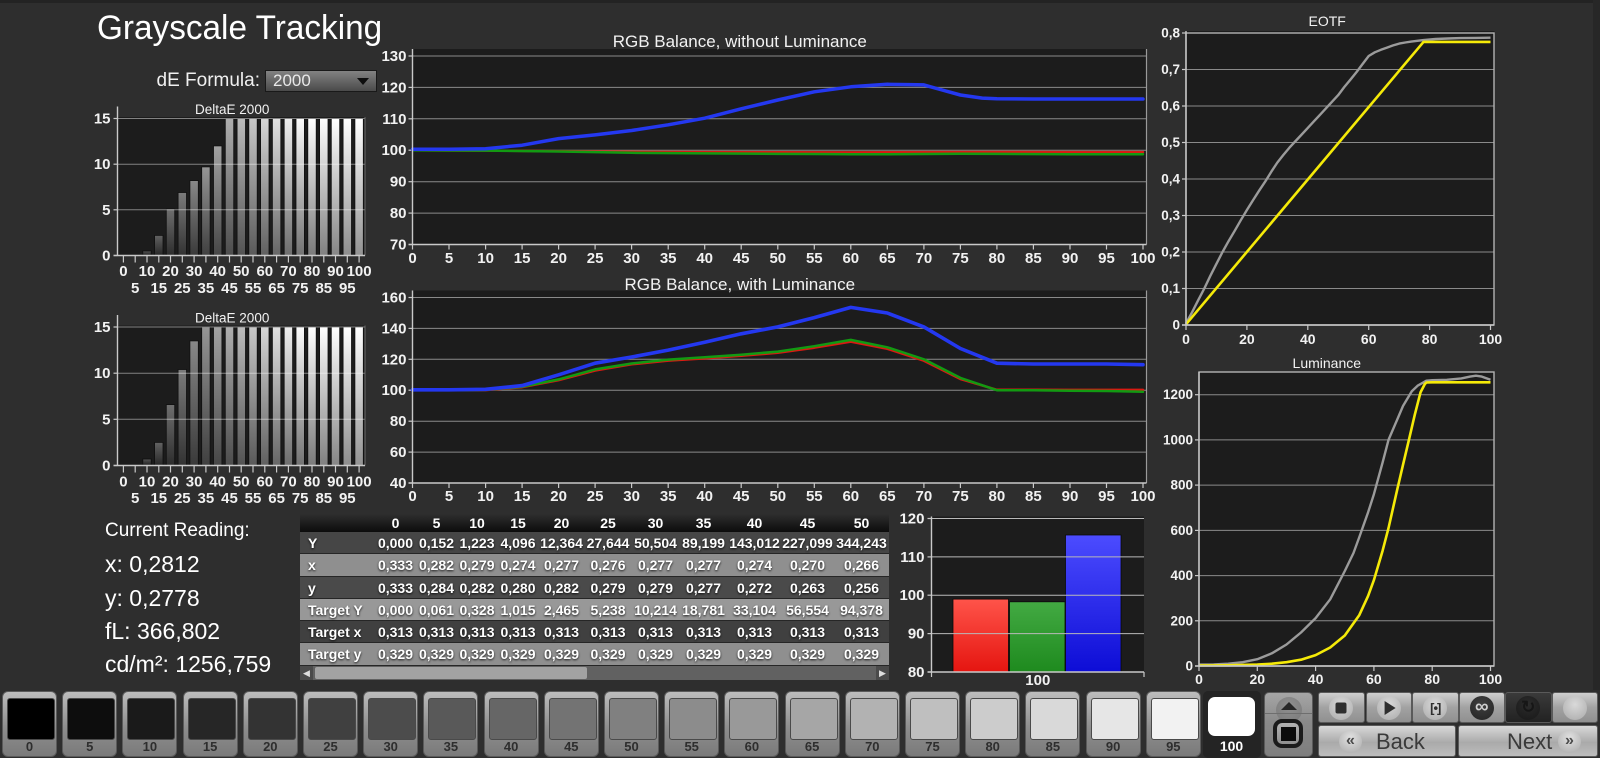 This screenshot has height=758, width=1600. What do you see at coordinates (393, 328) in the screenshot?
I see `svg-text: 140` at bounding box center [393, 328].